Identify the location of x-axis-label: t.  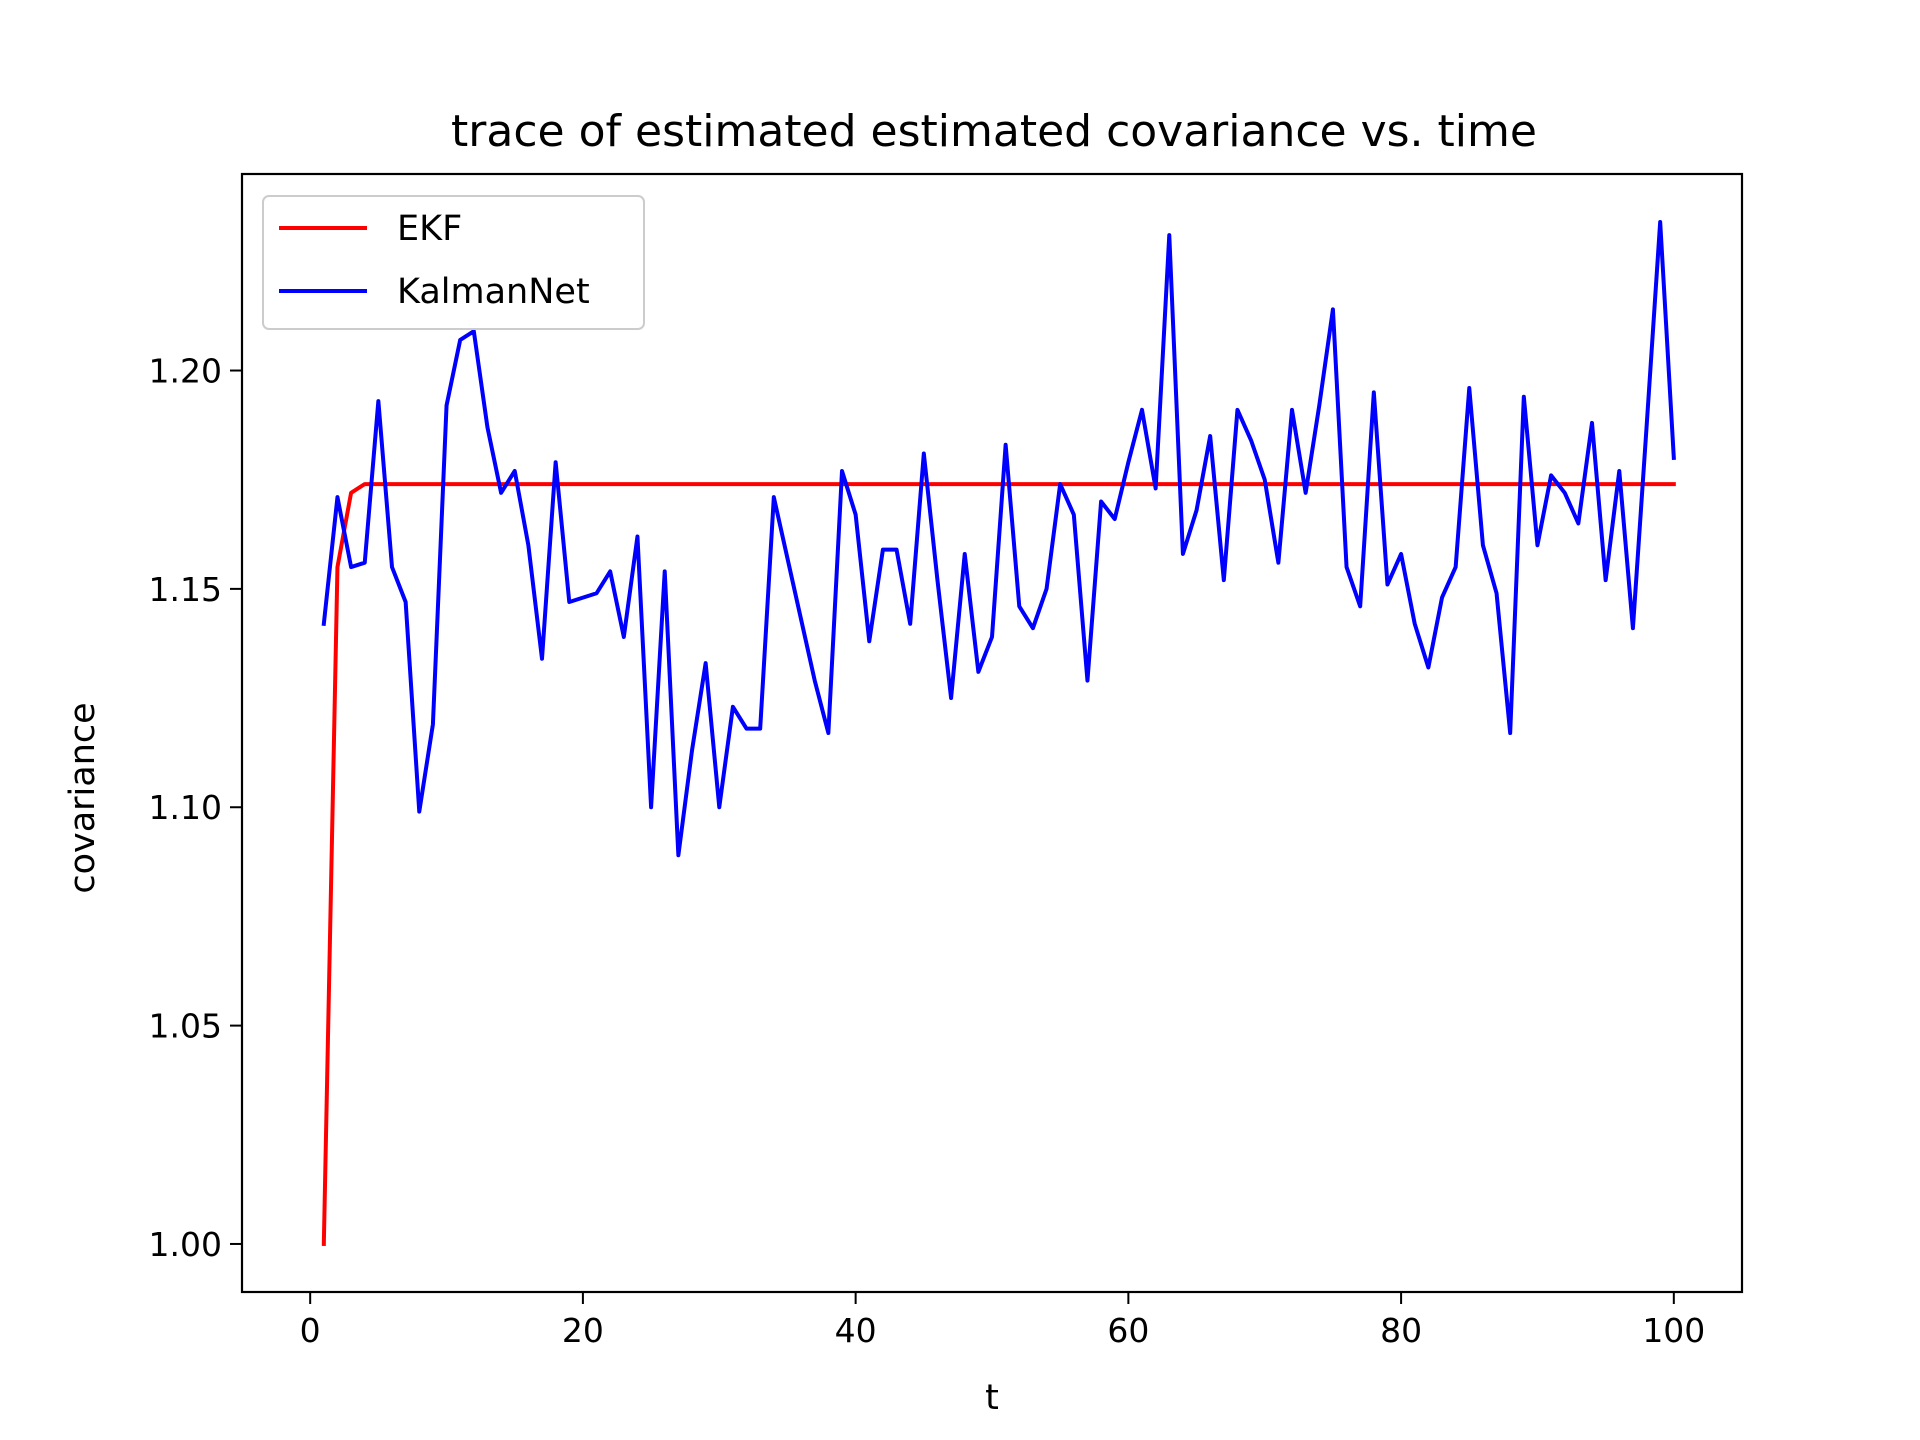
(992, 1398).